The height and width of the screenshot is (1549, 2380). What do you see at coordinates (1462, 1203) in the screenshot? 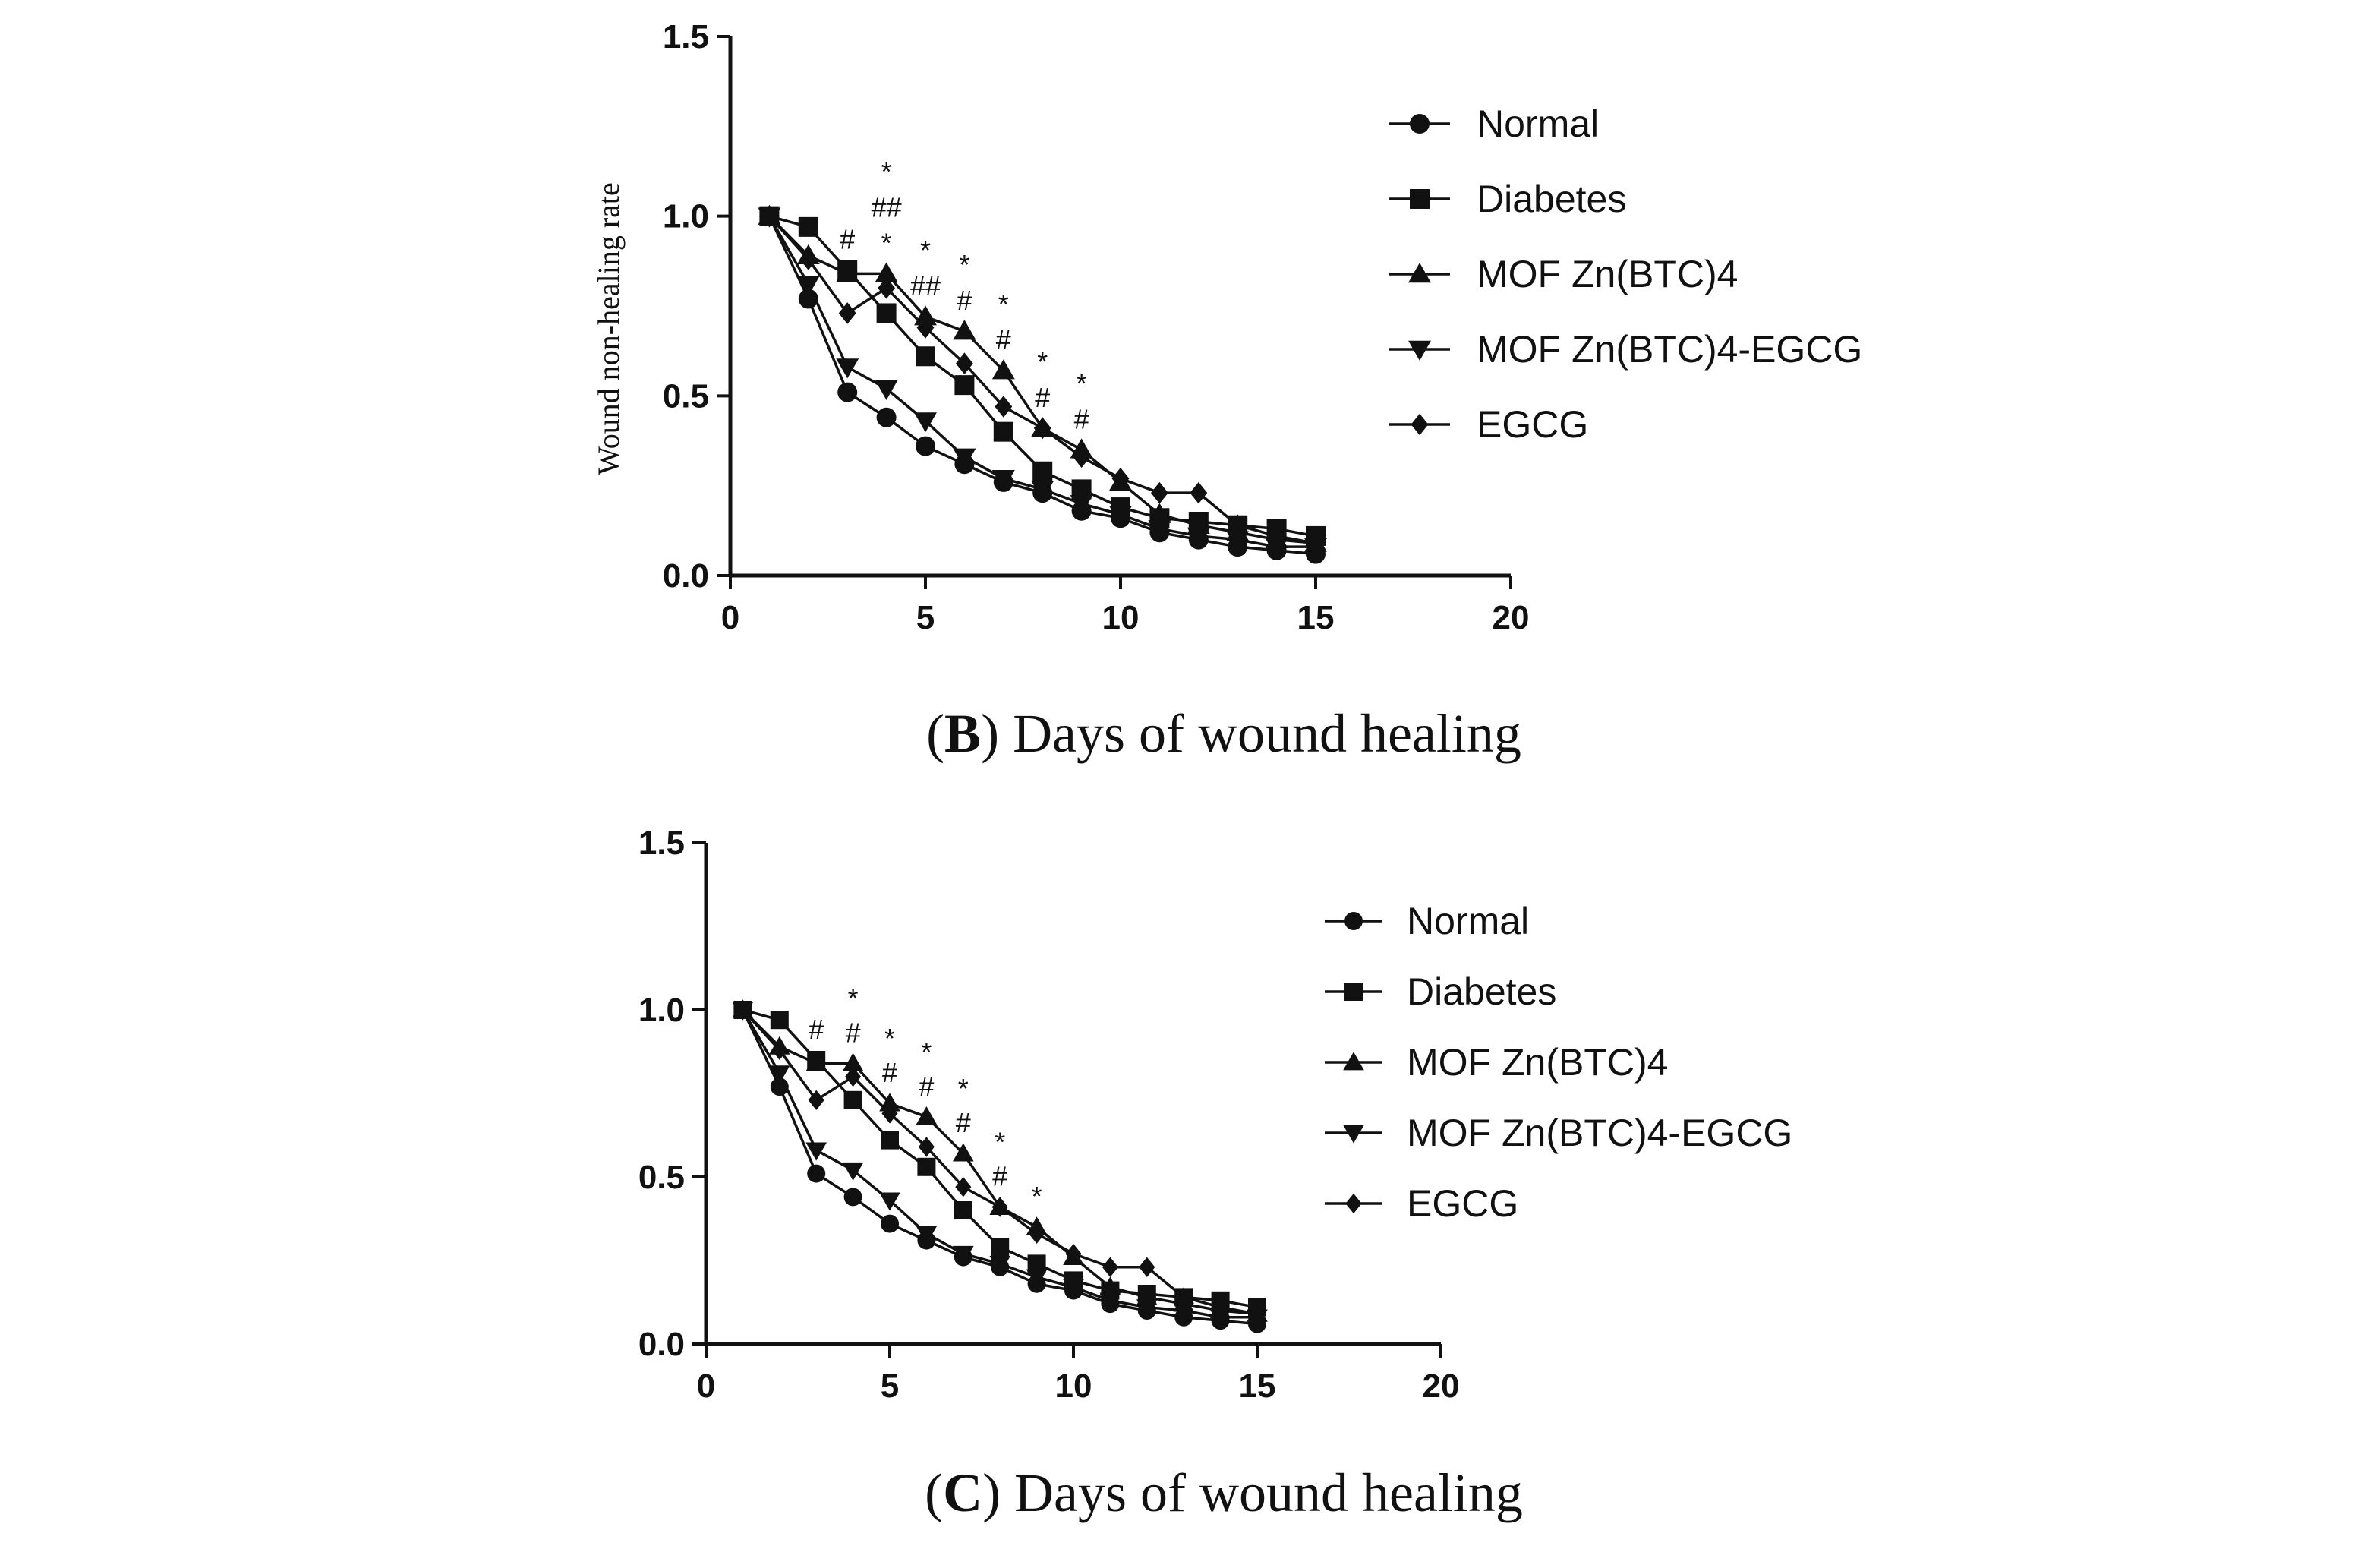
I see `panel-c-legend-label: EGCG` at bounding box center [1462, 1203].